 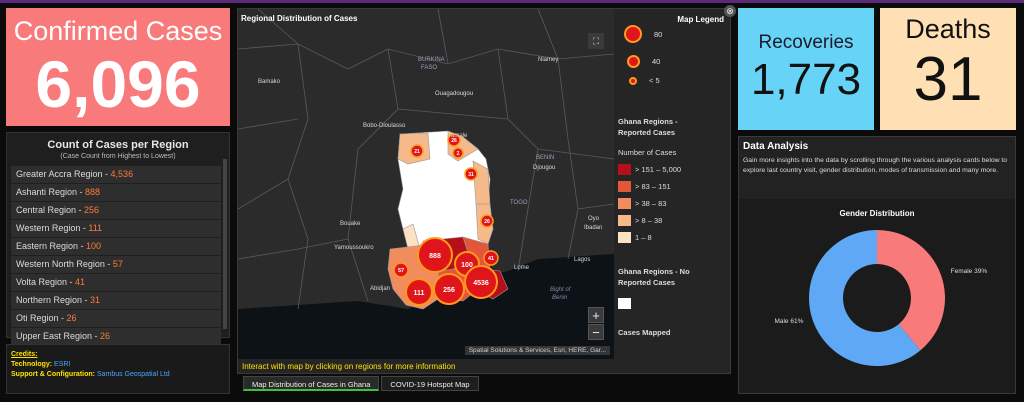 What do you see at coordinates (116, 318) in the screenshot?
I see `region-list-item: Oti Region - 26` at bounding box center [116, 318].